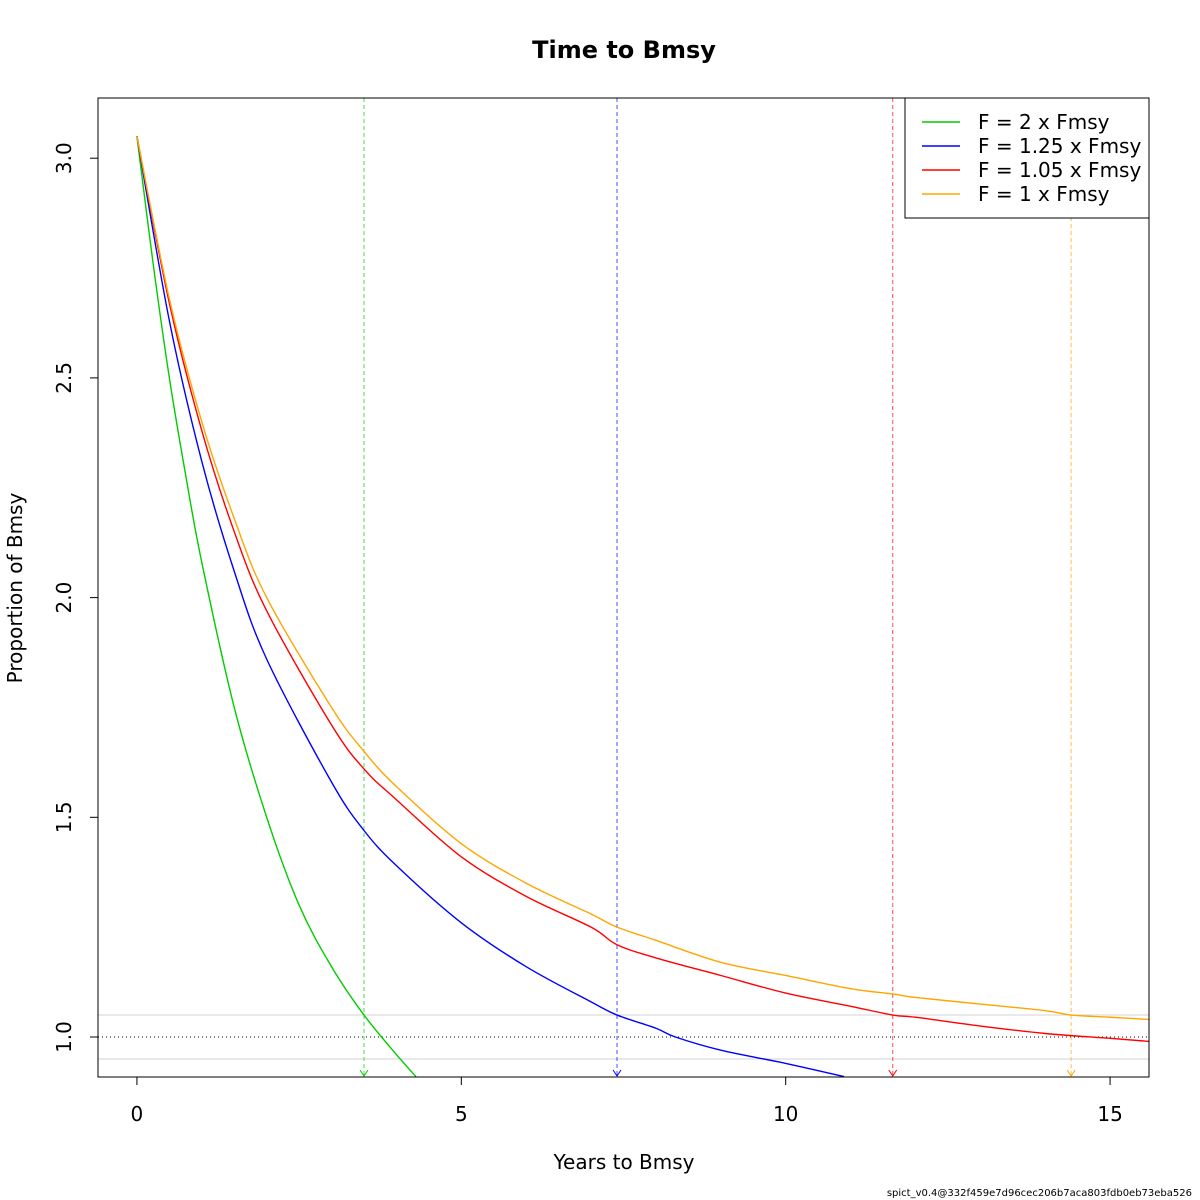  What do you see at coordinates (15, 588) in the screenshot?
I see `y-axis-title: Proportion of Bmsy` at bounding box center [15, 588].